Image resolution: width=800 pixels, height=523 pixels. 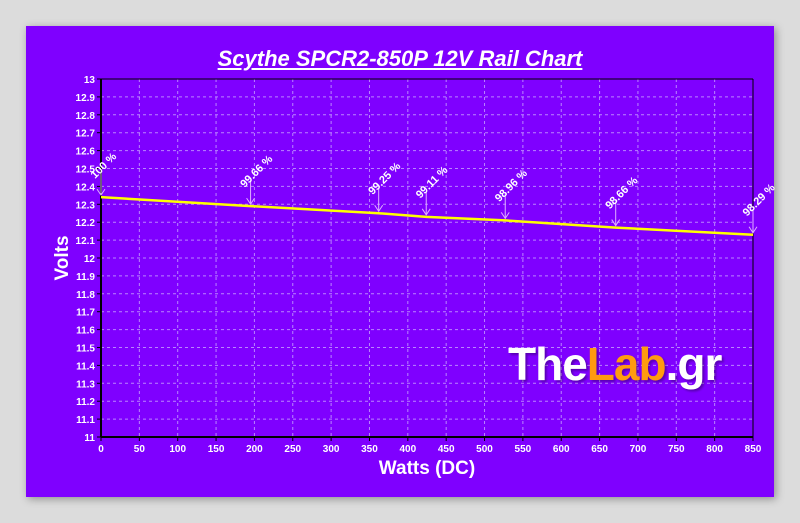 I want to click on x-tick-label: 600, so click(x=561, y=449).